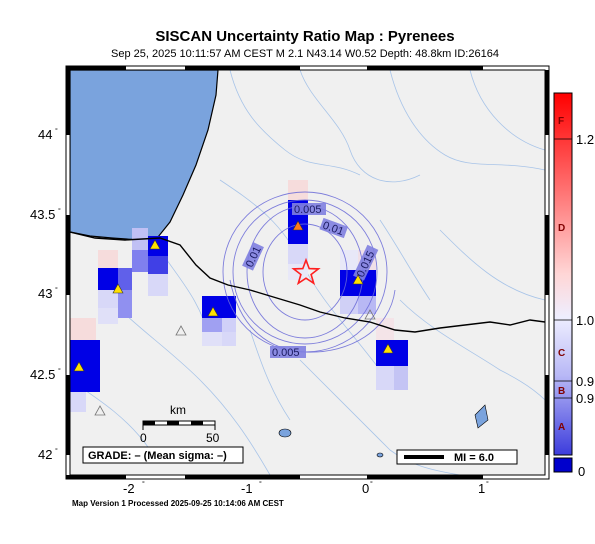 The width and height of the screenshot is (595, 544). I want to click on map-title: SISCAN Uncertainty Ratio Map : Pyrenees, so click(305, 36).